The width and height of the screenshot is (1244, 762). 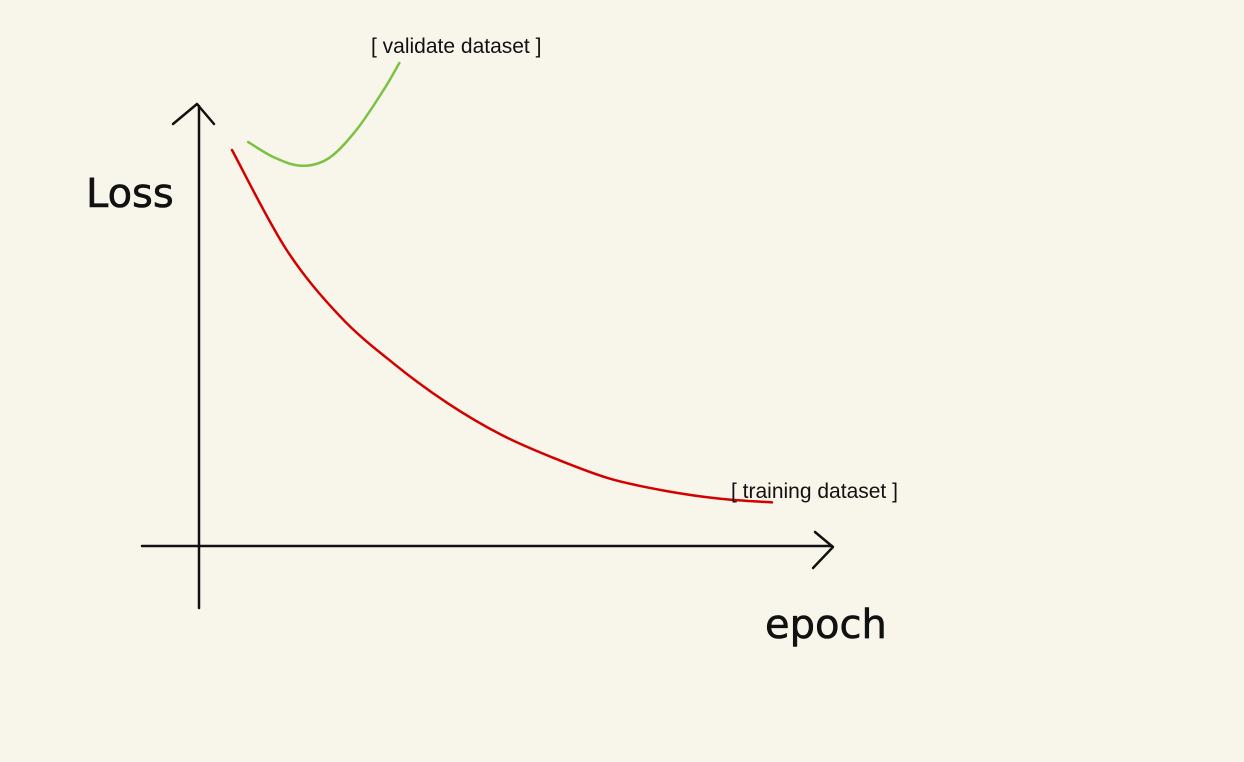 I want to click on y-axis-arrowhead, so click(x=193, y=114).